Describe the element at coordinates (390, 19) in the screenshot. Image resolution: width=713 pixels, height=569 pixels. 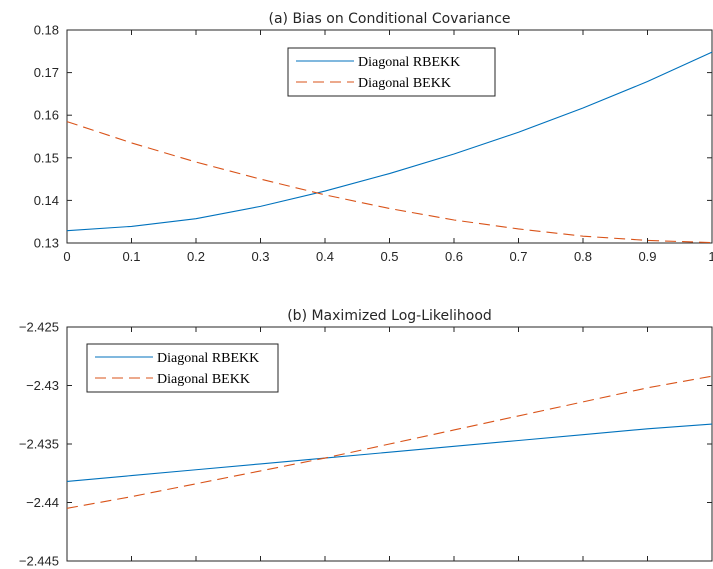
I see `chart-title: (a) Bias on Conditional Covariance` at that location.